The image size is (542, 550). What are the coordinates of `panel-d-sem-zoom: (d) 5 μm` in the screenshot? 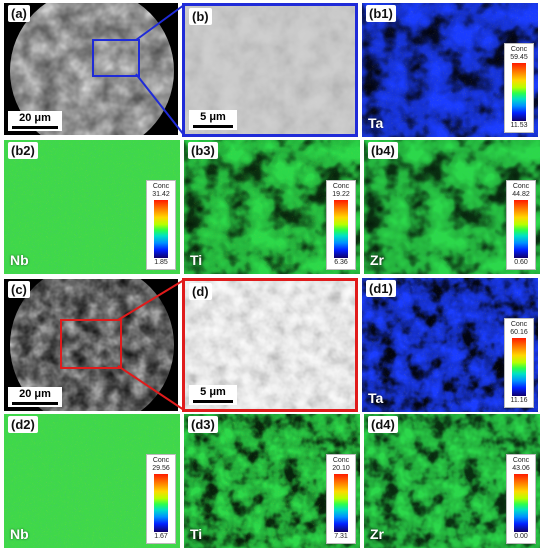 It's located at (270, 345).